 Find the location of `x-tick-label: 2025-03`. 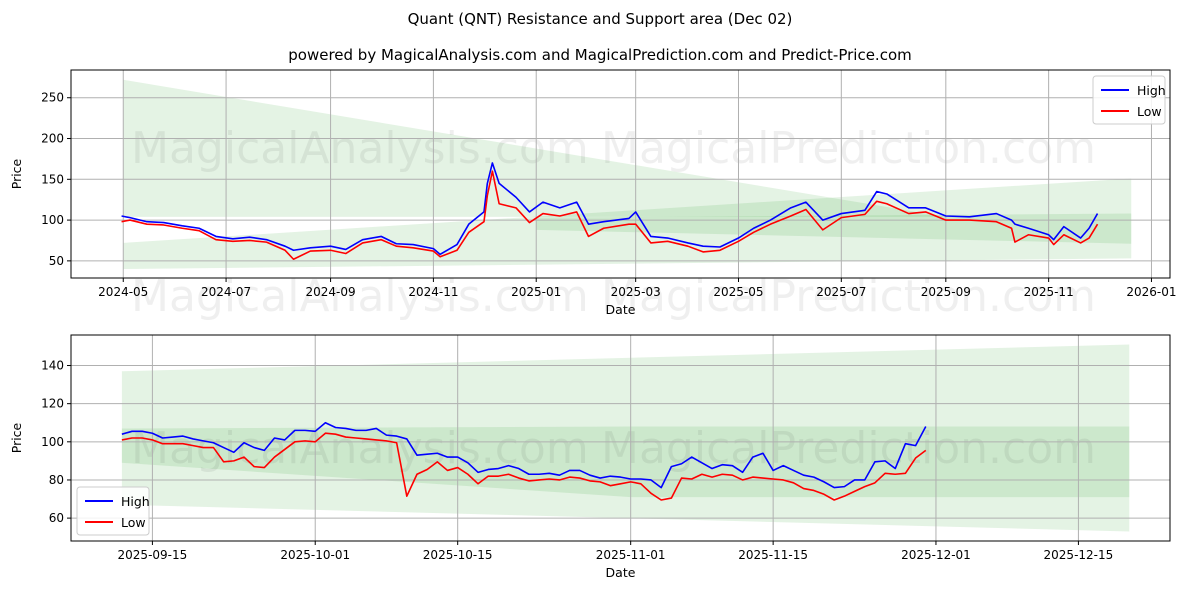

x-tick-label: 2025-03 is located at coordinates (636, 292).